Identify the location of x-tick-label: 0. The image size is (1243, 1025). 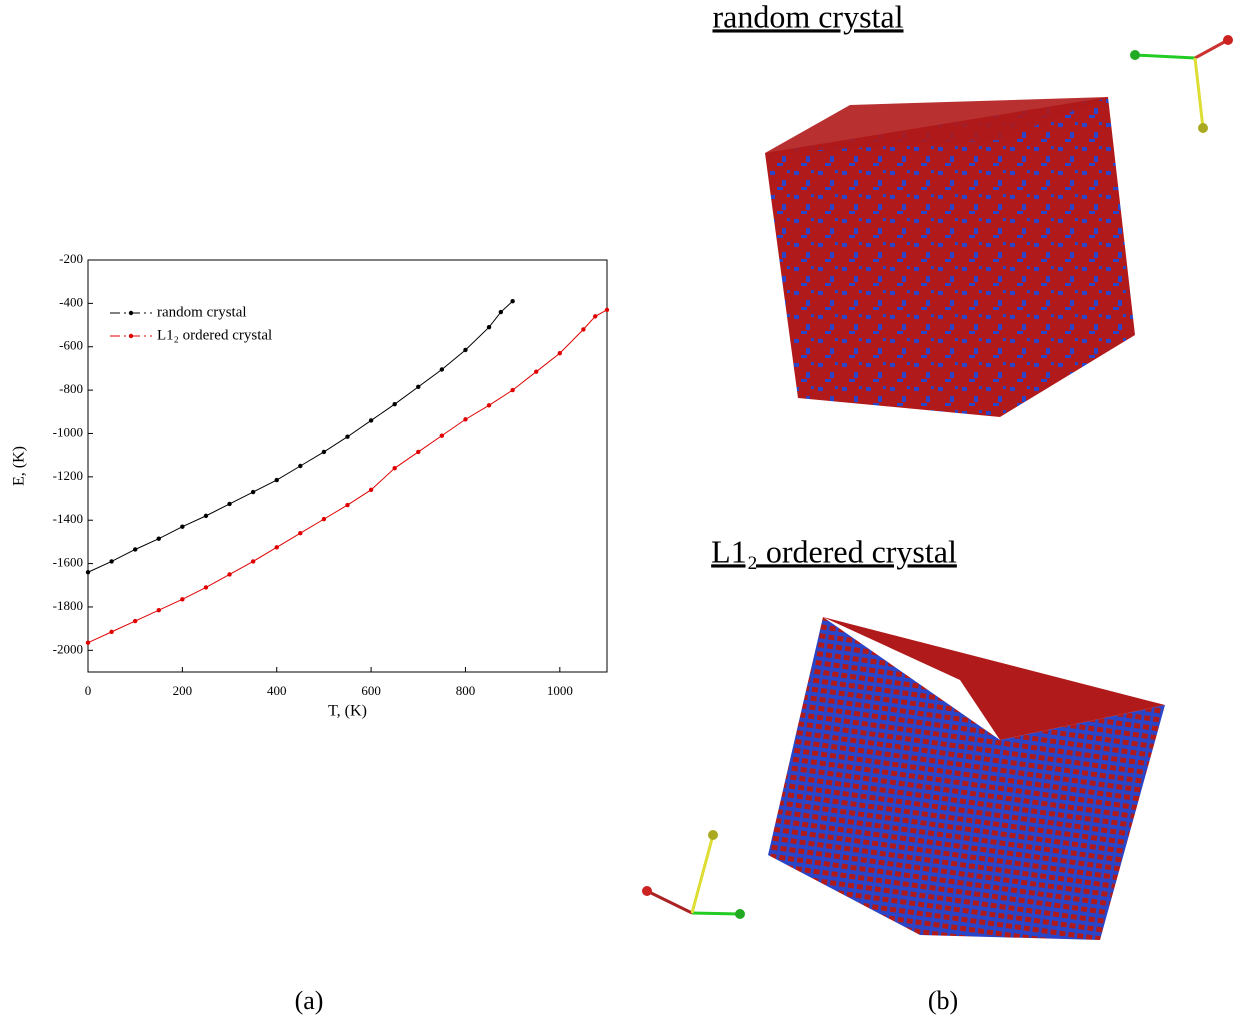
(88, 690).